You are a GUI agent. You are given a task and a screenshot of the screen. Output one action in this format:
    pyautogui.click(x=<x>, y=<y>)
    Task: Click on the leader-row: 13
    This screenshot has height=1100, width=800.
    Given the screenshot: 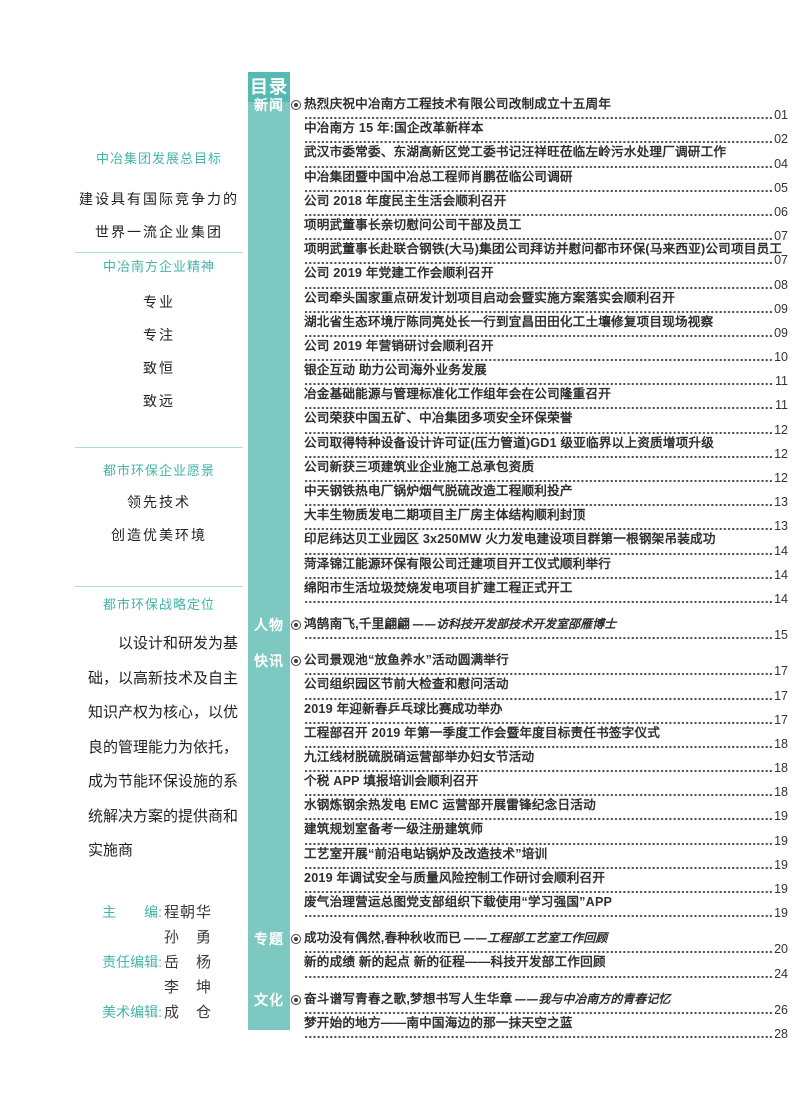 What is the action you would take?
    pyautogui.click(x=546, y=526)
    